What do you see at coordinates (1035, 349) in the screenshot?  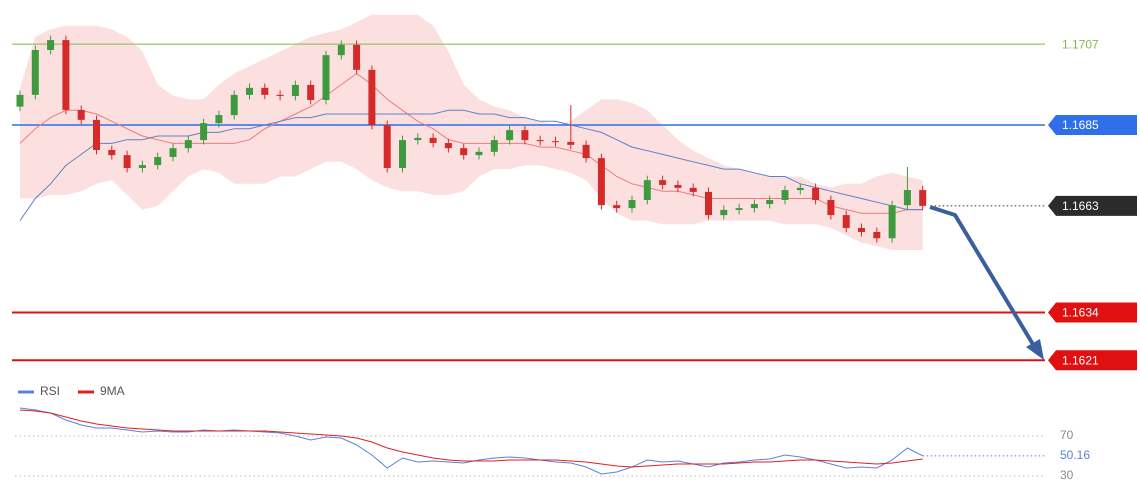 I see `arrow-head` at bounding box center [1035, 349].